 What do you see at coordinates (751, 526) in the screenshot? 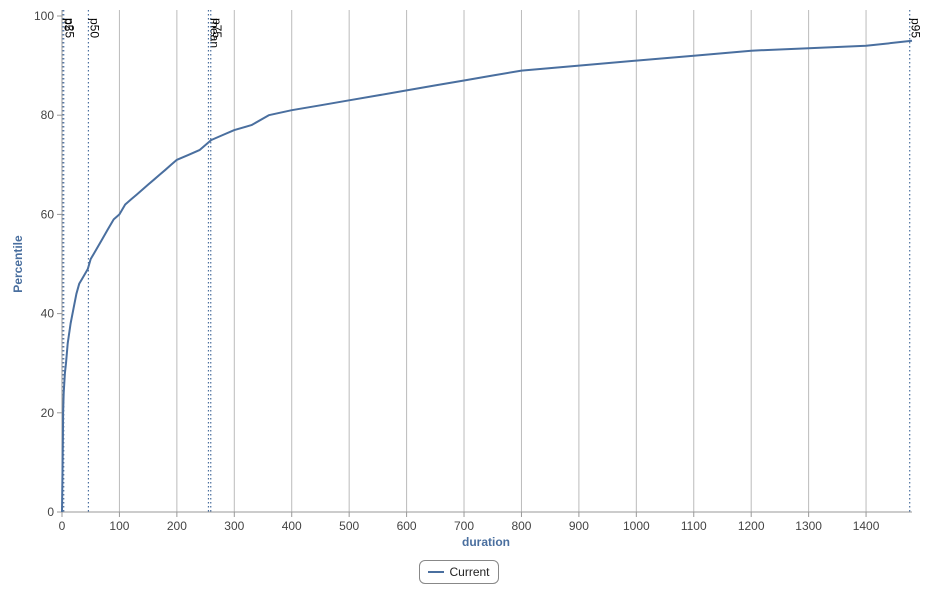
I see `x-tick-label: 1200` at bounding box center [751, 526].